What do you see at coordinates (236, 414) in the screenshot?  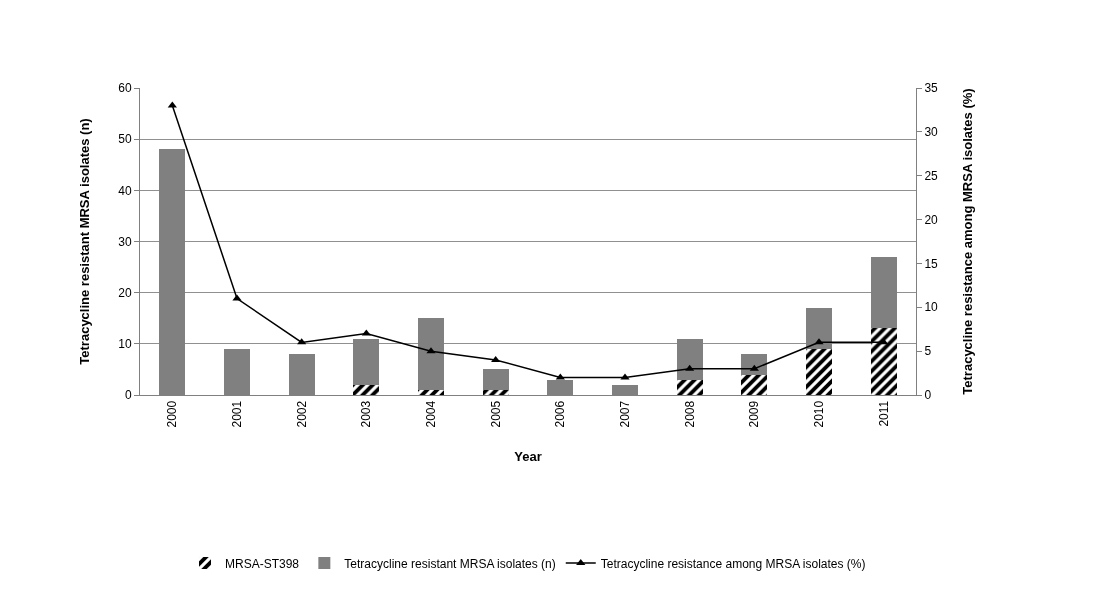 I see `x-tick-label: 2001` at bounding box center [236, 414].